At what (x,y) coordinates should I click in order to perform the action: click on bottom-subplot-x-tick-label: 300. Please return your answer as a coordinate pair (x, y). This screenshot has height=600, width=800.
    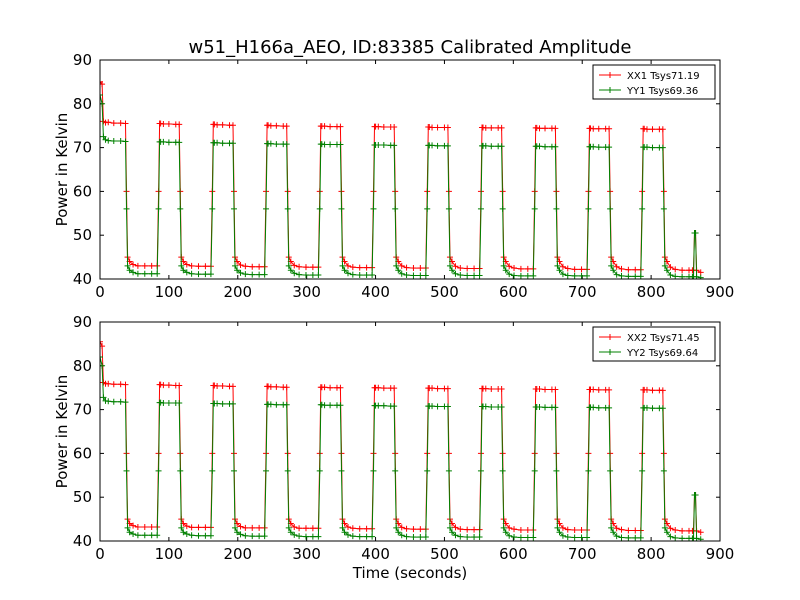
    Looking at the image, I should click on (306, 554).